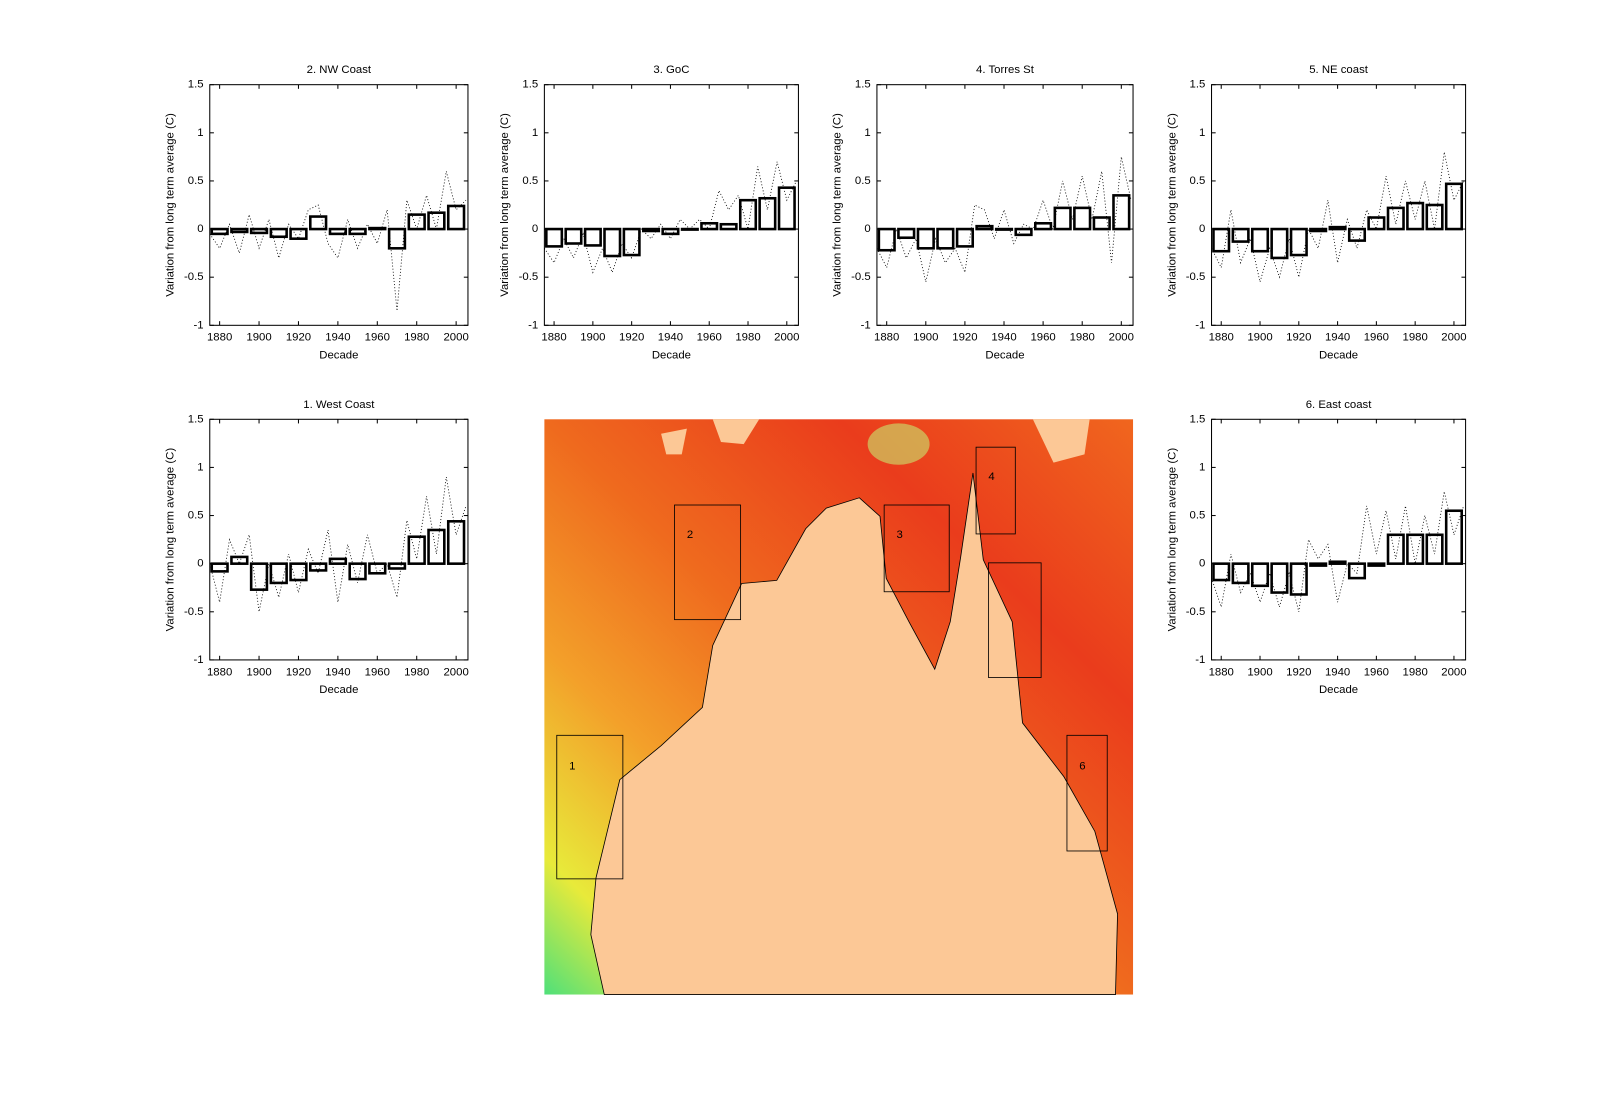 This screenshot has height=1104, width=1601. What do you see at coordinates (1082, 766) in the screenshot?
I see `region-label: 6` at bounding box center [1082, 766].